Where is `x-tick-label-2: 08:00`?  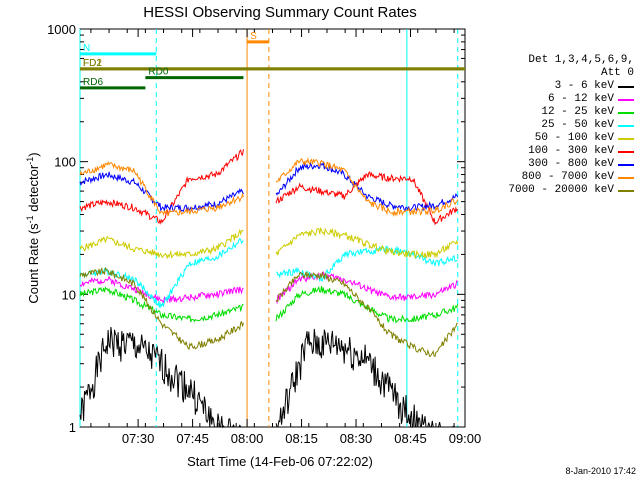
x-tick-label-2: 08:00 is located at coordinates (247, 438).